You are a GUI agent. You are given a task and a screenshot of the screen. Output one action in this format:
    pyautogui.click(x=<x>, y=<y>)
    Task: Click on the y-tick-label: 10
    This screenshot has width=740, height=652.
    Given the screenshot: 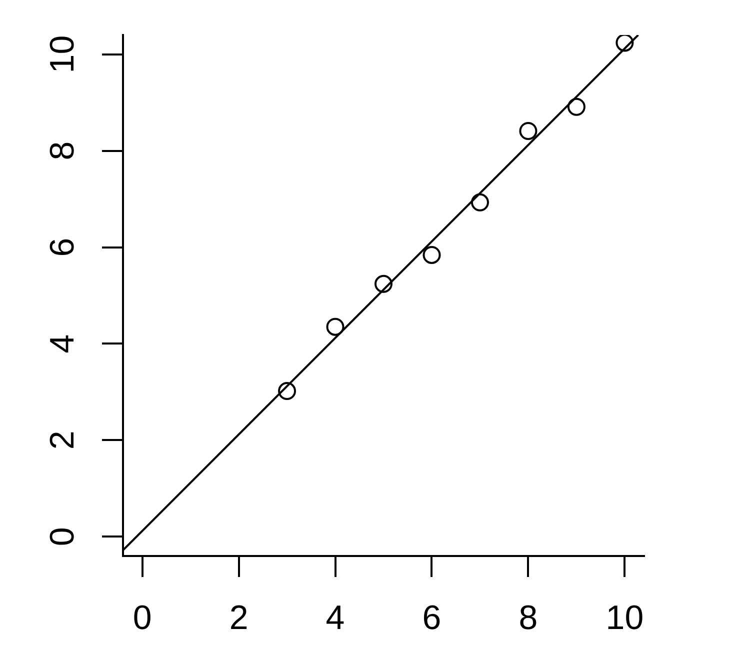 What is the action you would take?
    pyautogui.click(x=62, y=54)
    